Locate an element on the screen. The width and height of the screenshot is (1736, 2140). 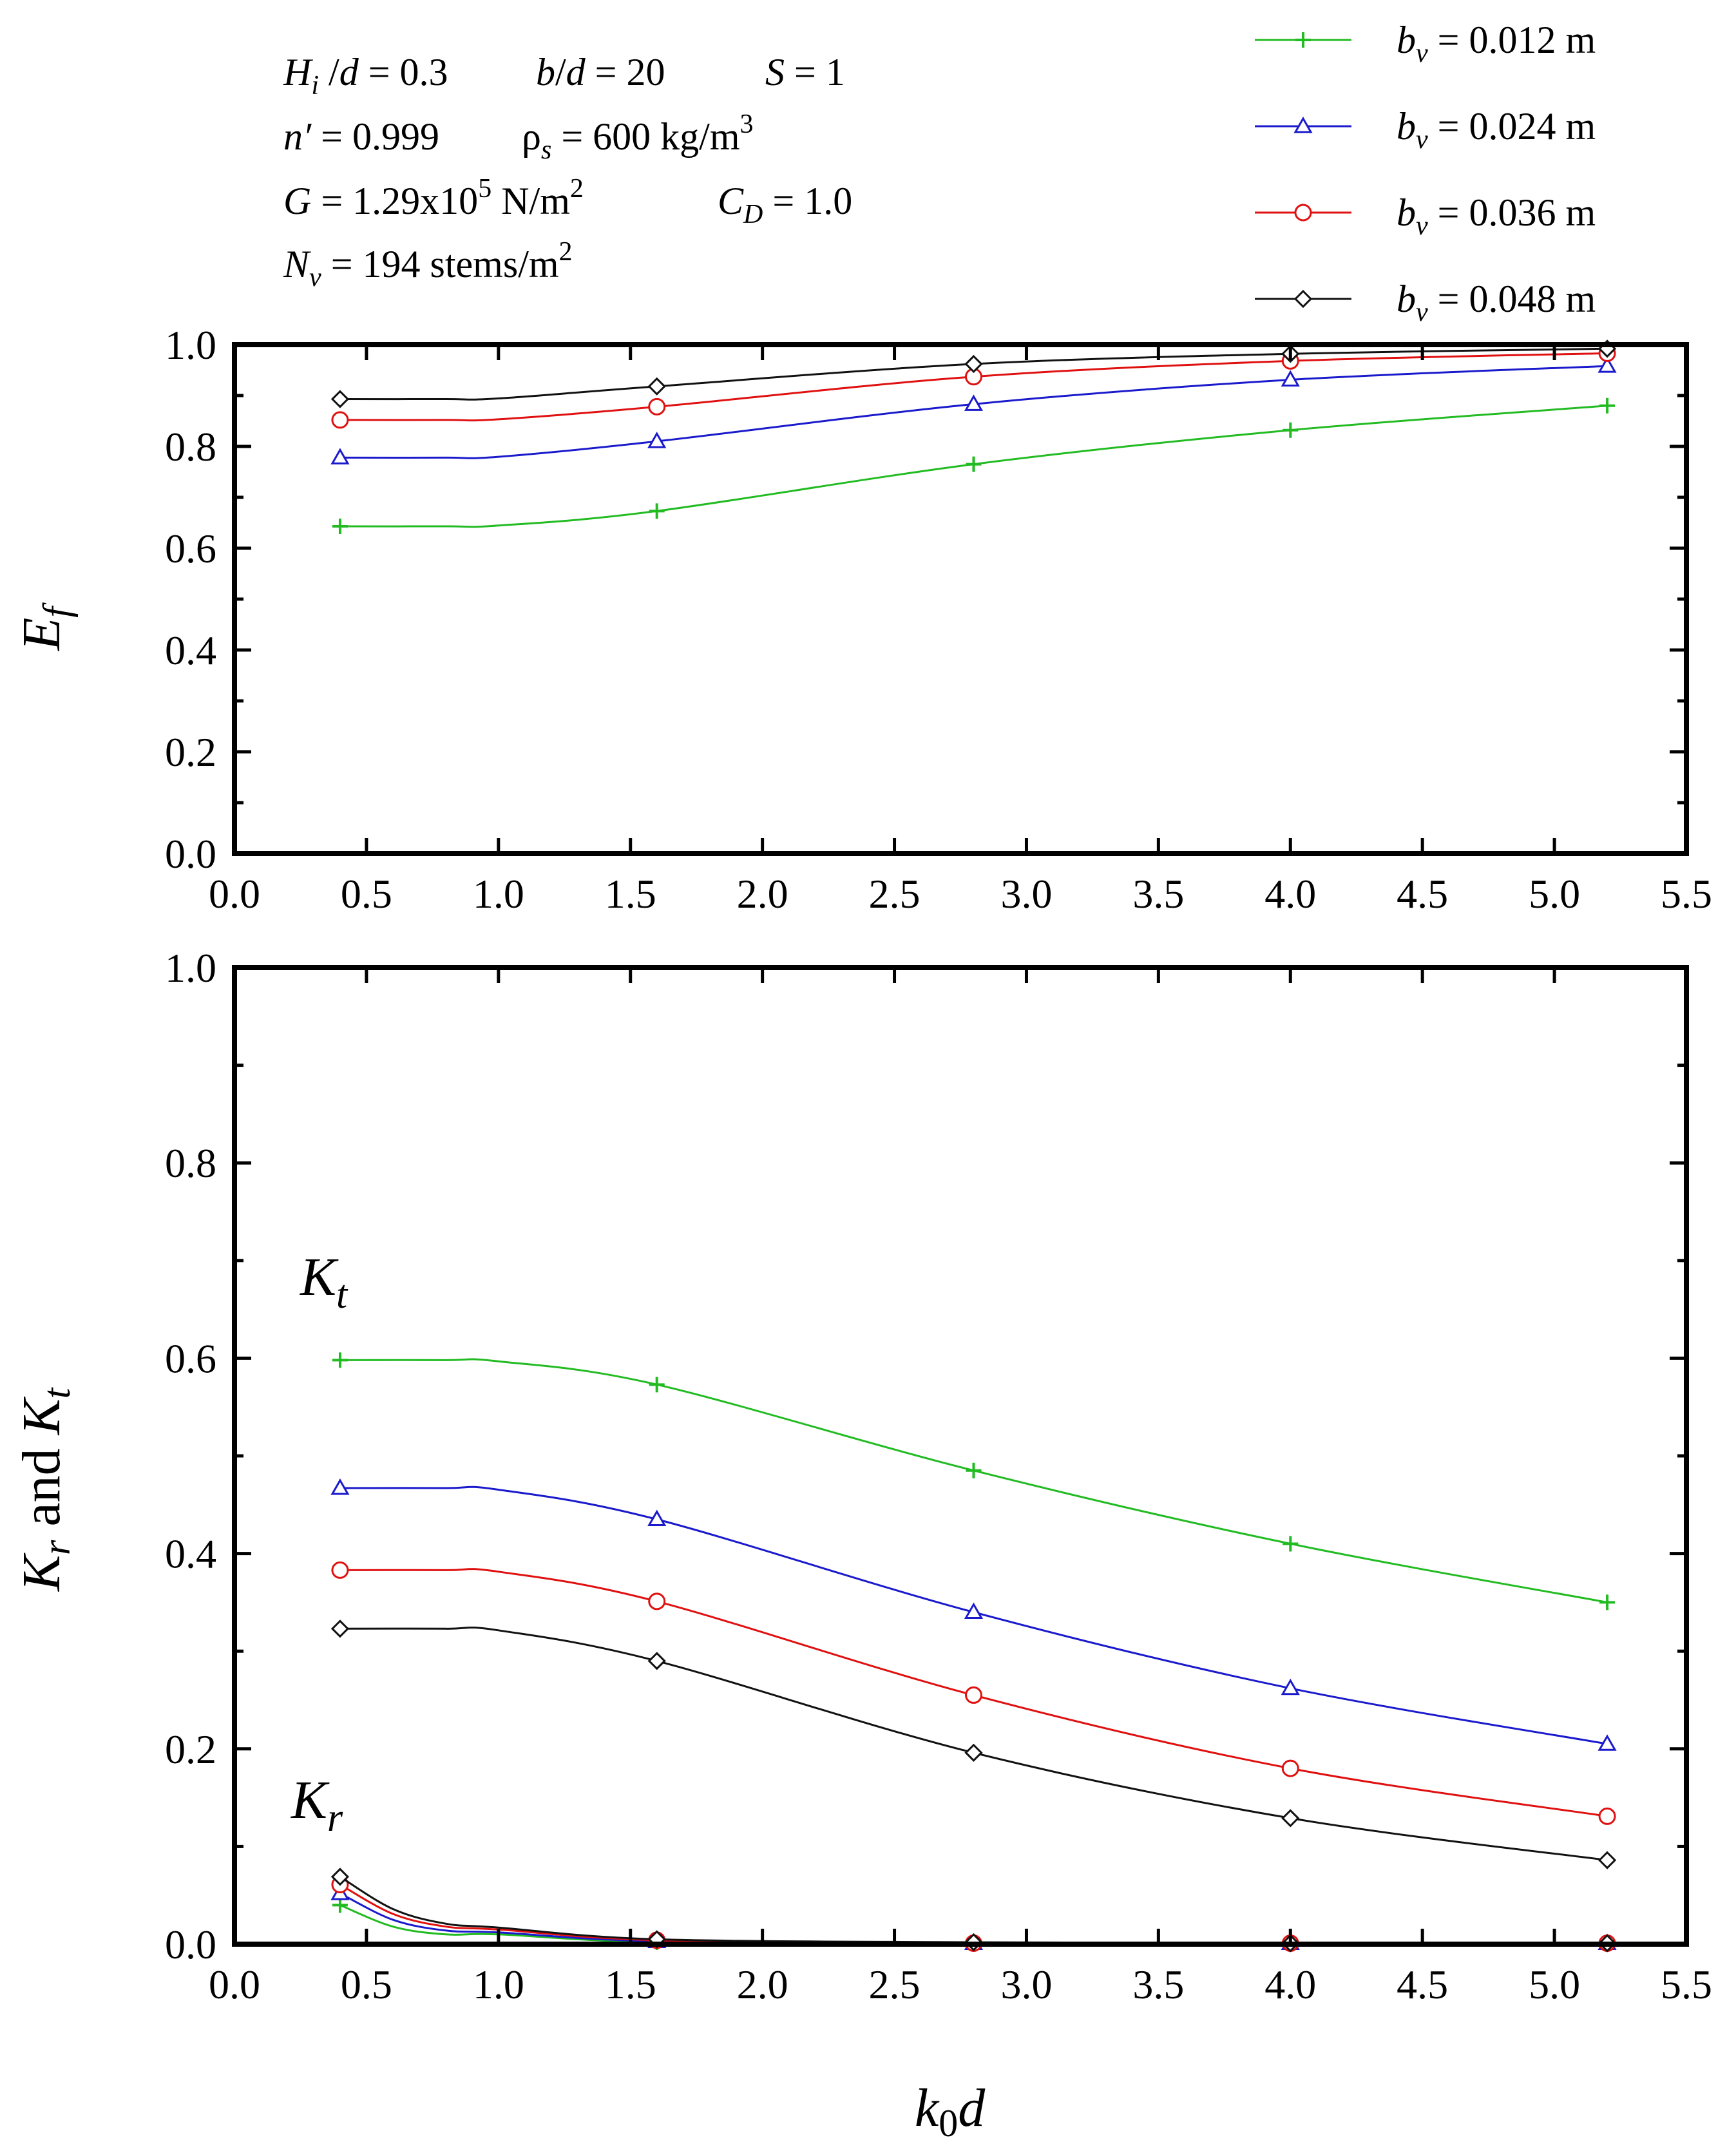
param-hi-d: Hi /d = 0.3 is located at coordinates (365, 75).